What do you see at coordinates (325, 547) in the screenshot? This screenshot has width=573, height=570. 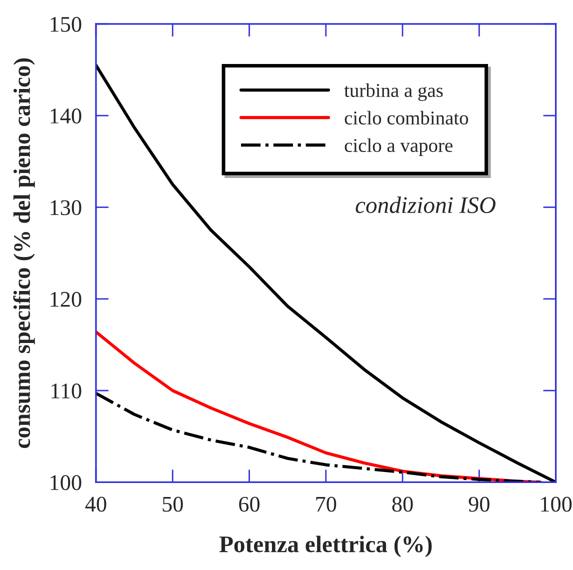 I see `x-axis-title: Potenza elettrica (%)` at bounding box center [325, 547].